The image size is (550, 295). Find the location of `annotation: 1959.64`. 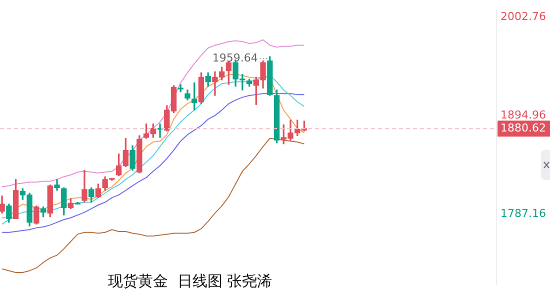

annotation: 1959.64 is located at coordinates (235, 57).